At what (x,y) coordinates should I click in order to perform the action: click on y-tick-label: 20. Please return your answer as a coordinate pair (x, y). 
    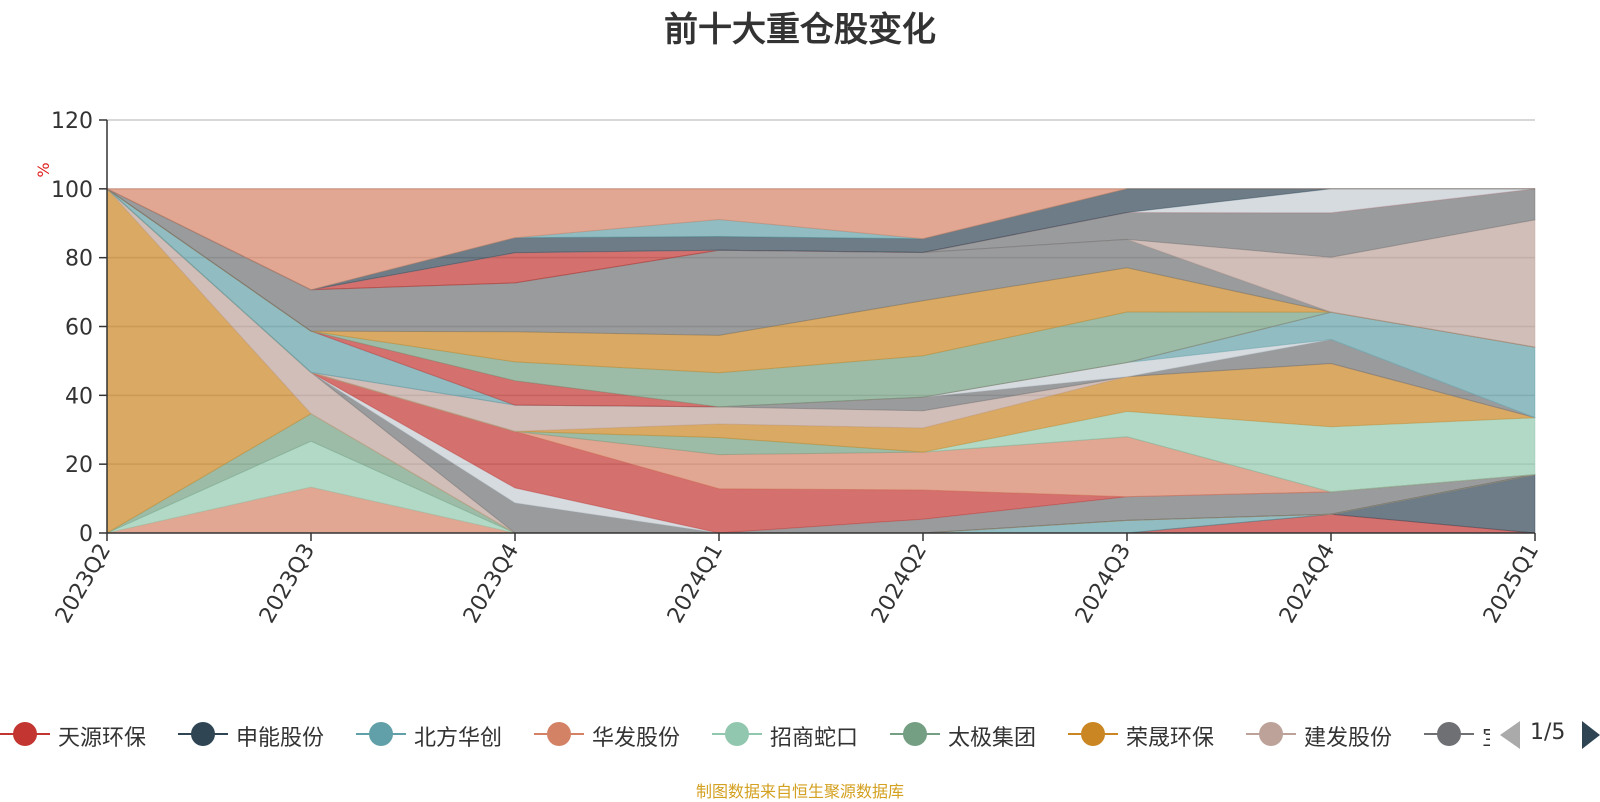
    Looking at the image, I should click on (79, 465).